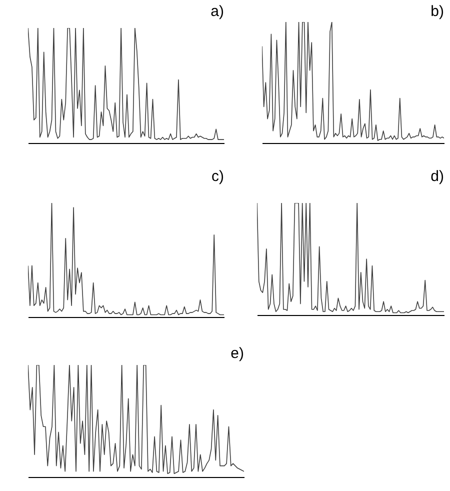  What do you see at coordinates (218, 176) in the screenshot?
I see `chart-title: c)` at bounding box center [218, 176].